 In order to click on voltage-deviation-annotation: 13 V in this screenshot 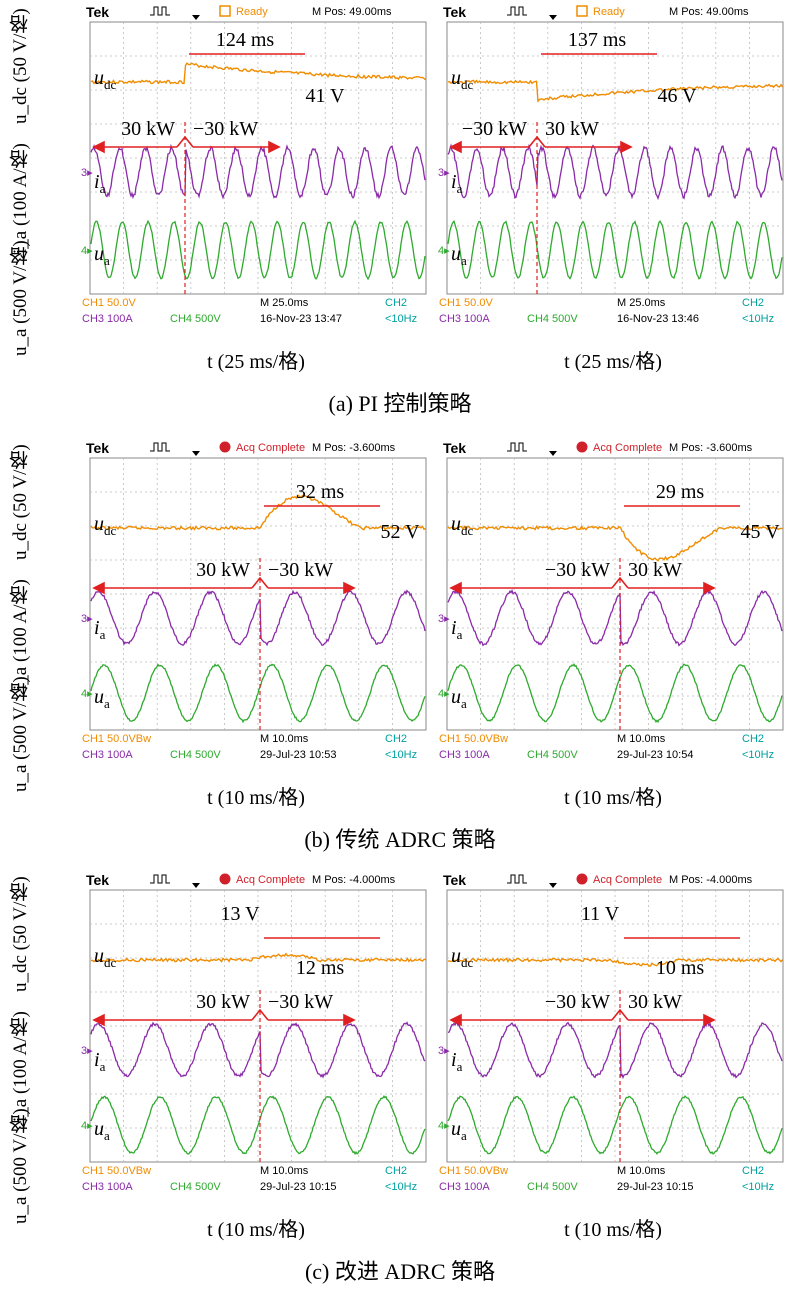, I will do `click(240, 914)`.